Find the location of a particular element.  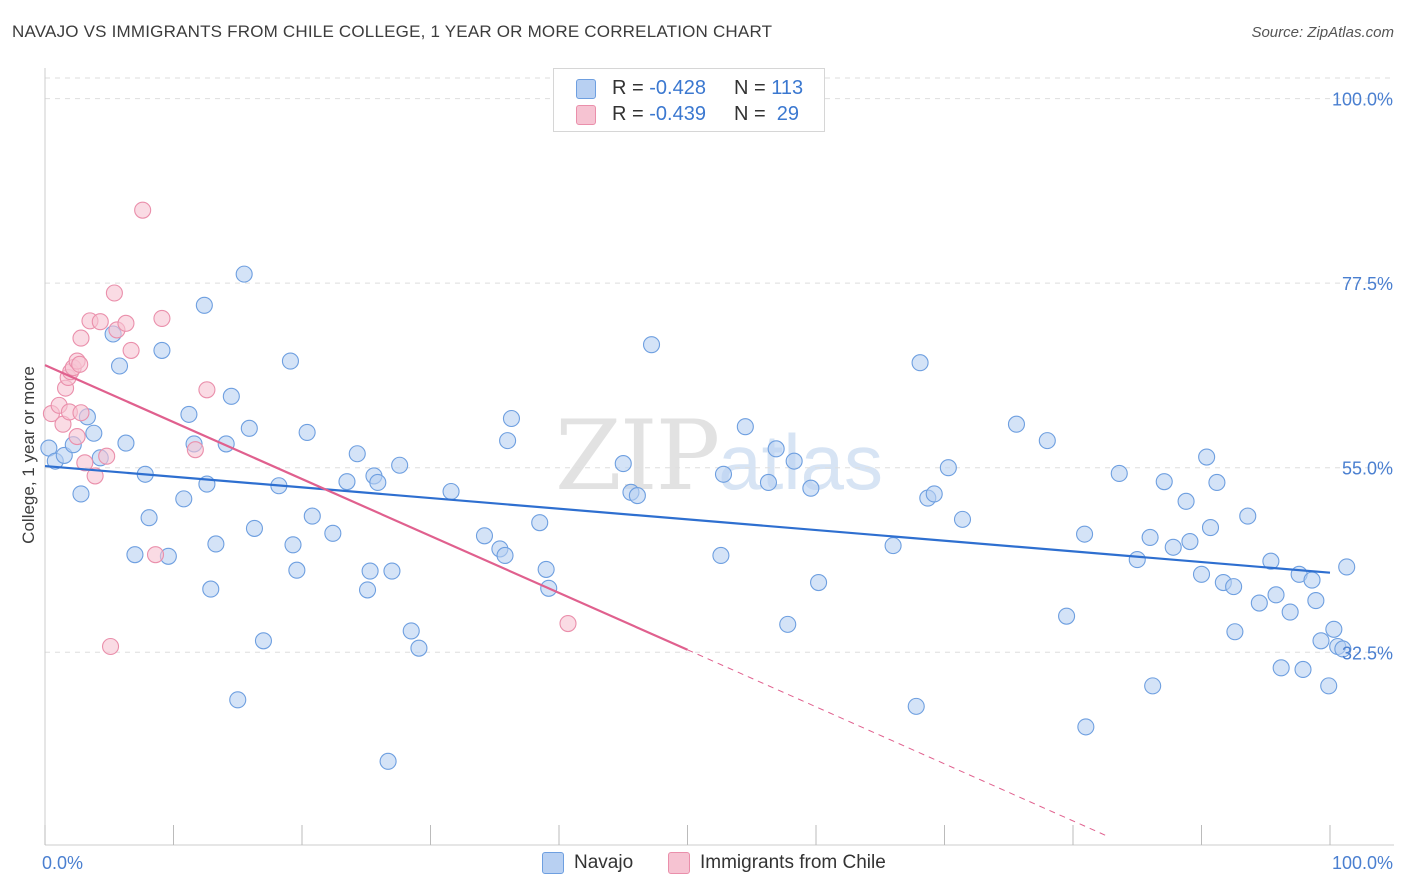

navajo-swatch is located at coordinates (586, 89).